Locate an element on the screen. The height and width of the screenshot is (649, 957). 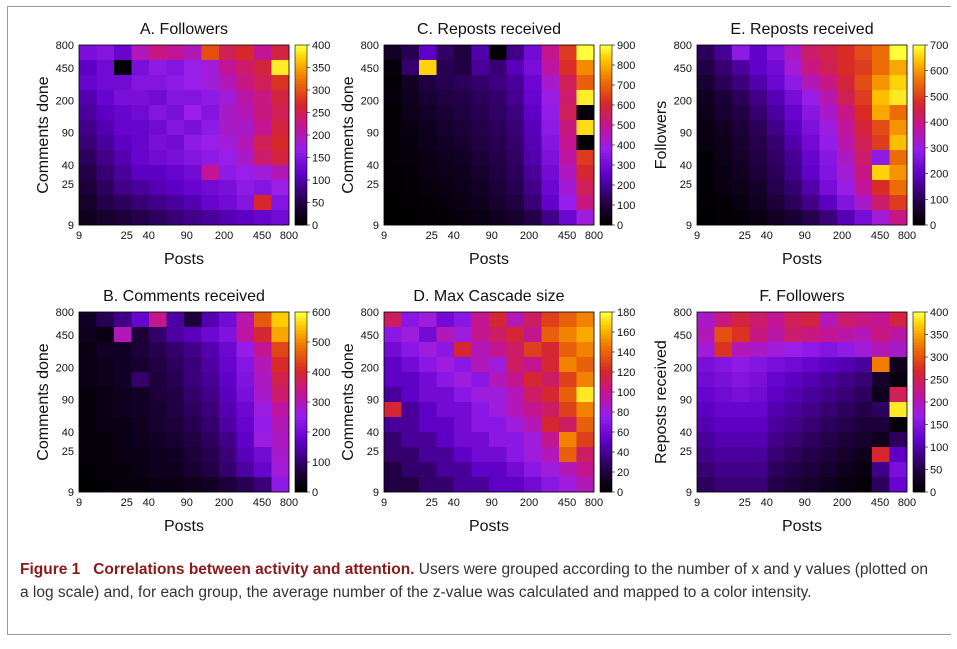
x-tick-label: 90 is located at coordinates (492, 503).